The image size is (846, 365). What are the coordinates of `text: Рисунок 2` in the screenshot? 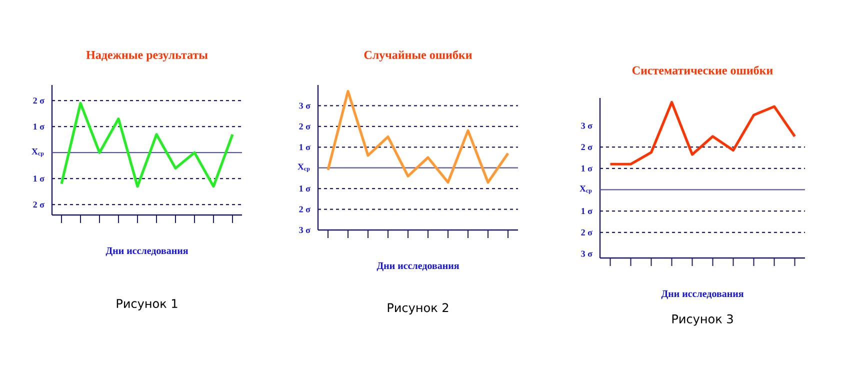 It's located at (418, 309).